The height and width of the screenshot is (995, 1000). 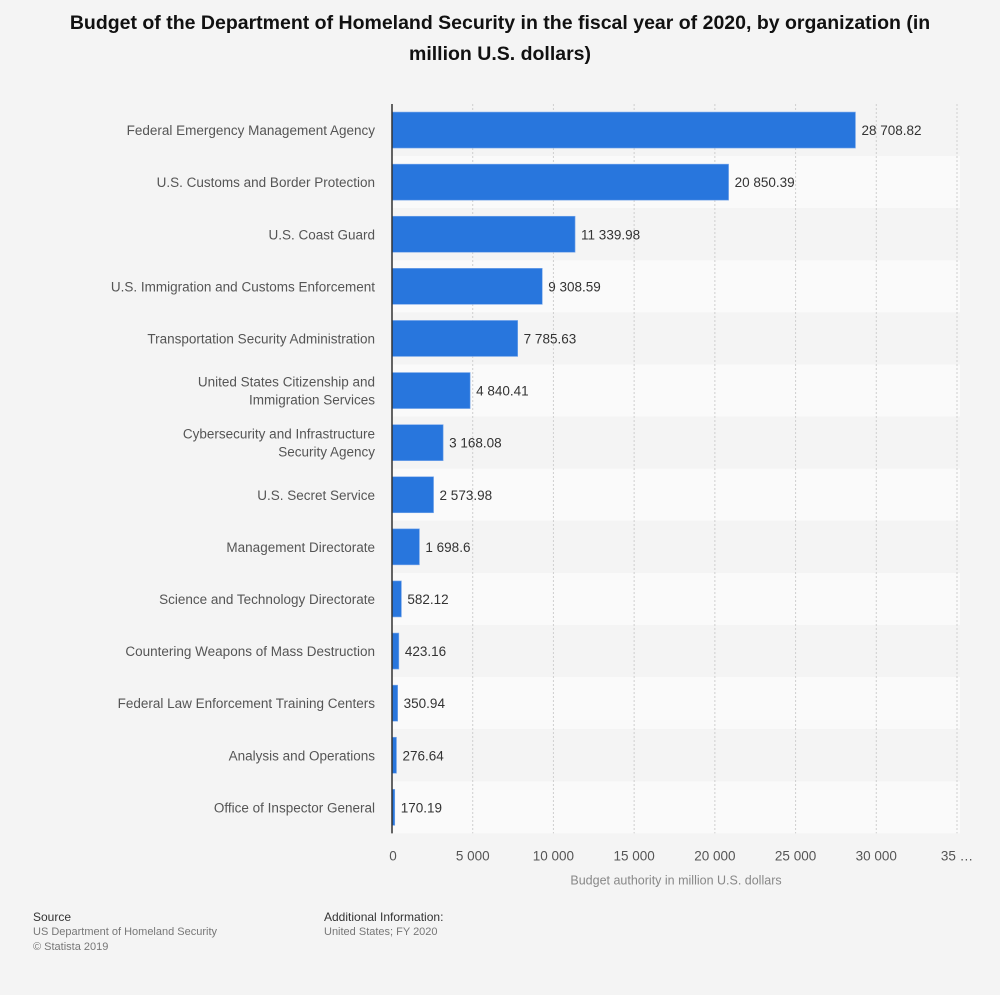 I want to click on category-label: Transportation Security Administration, so click(x=261, y=338).